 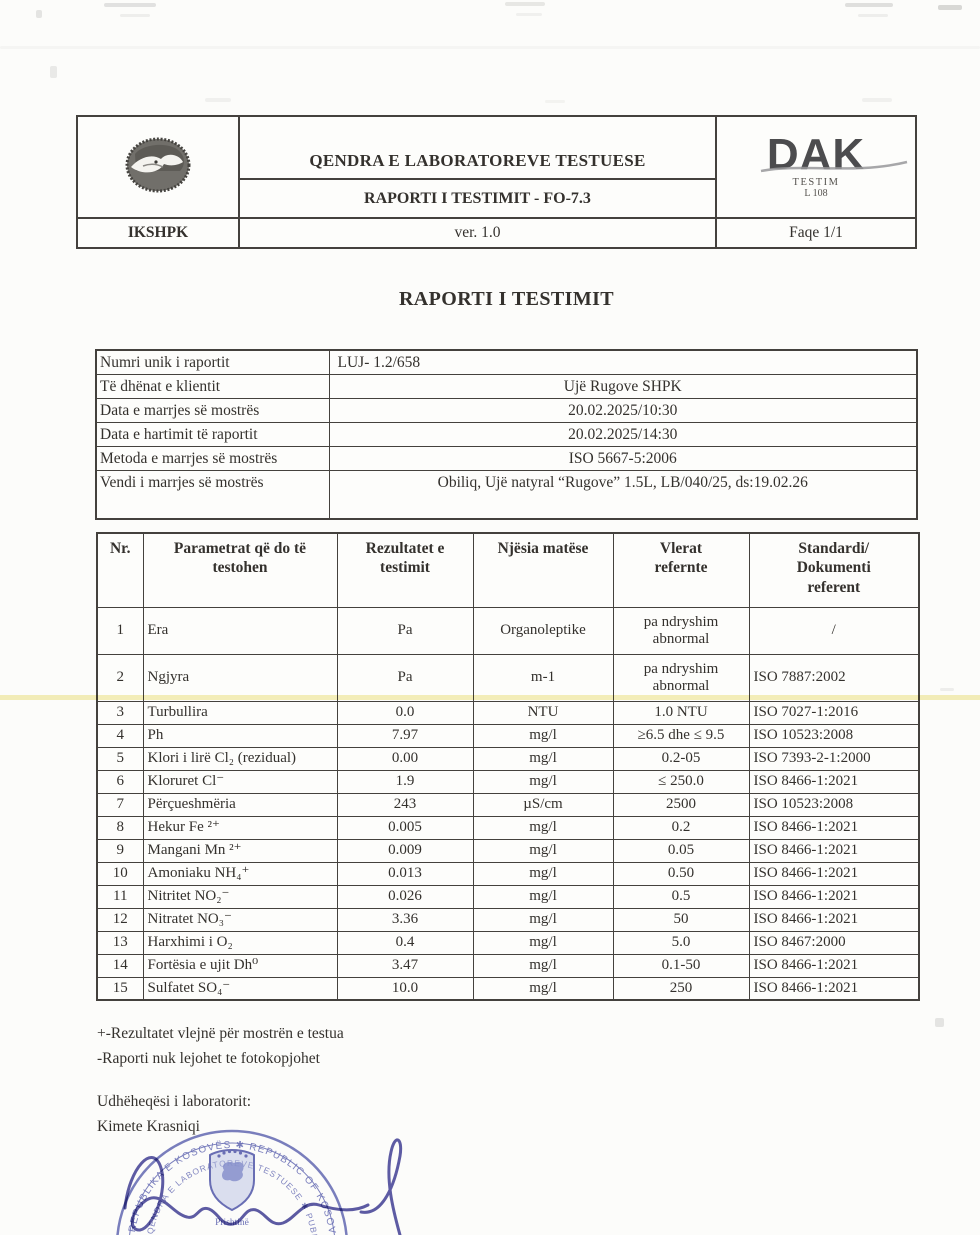 I want to click on column-header: Parametrat që do të testohen, so click(x=240, y=570).